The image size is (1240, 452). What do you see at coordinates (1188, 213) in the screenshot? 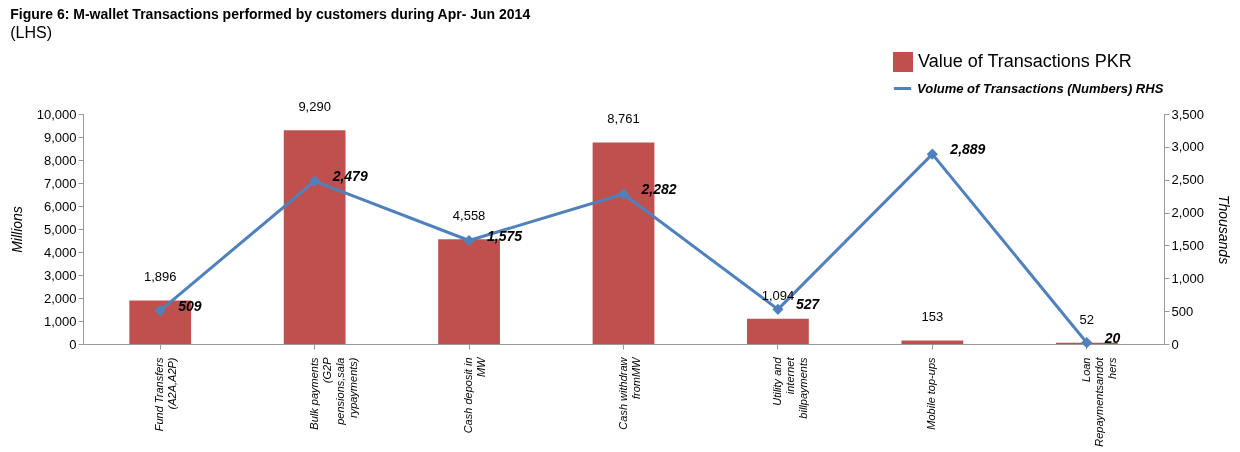
I see `y2-tick-label: 2,000` at bounding box center [1188, 213].